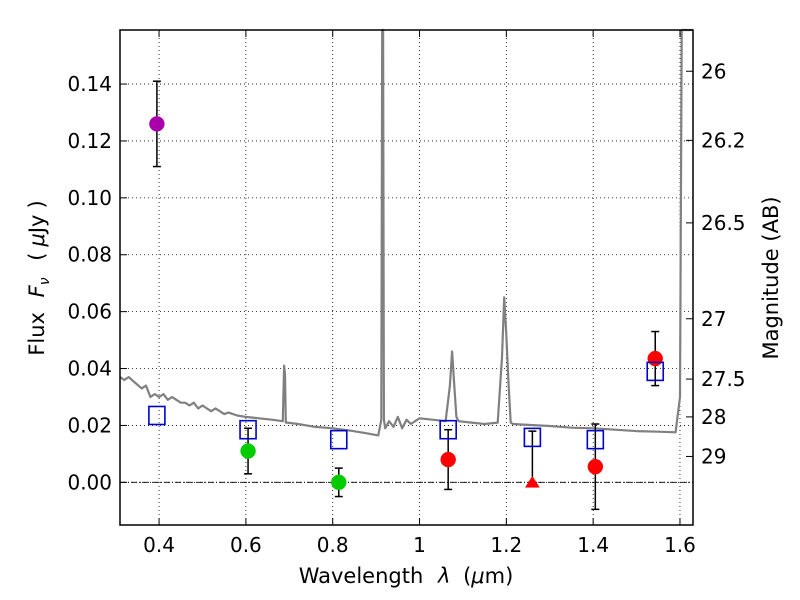 This screenshot has width=800, height=600. I want to click on x-axis-label: Wavelength λ (μm), so click(406, 576).